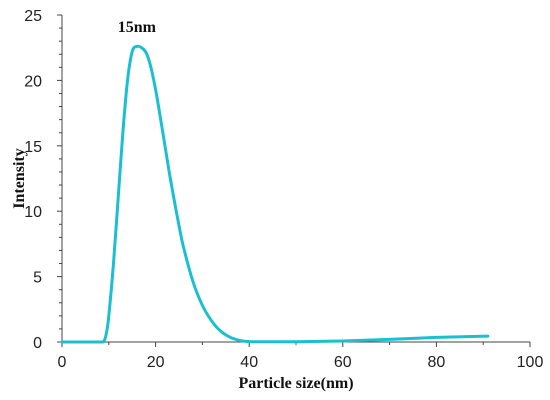 This screenshot has width=550, height=400. I want to click on x-axis-title: Particle size(nm), so click(295, 383).